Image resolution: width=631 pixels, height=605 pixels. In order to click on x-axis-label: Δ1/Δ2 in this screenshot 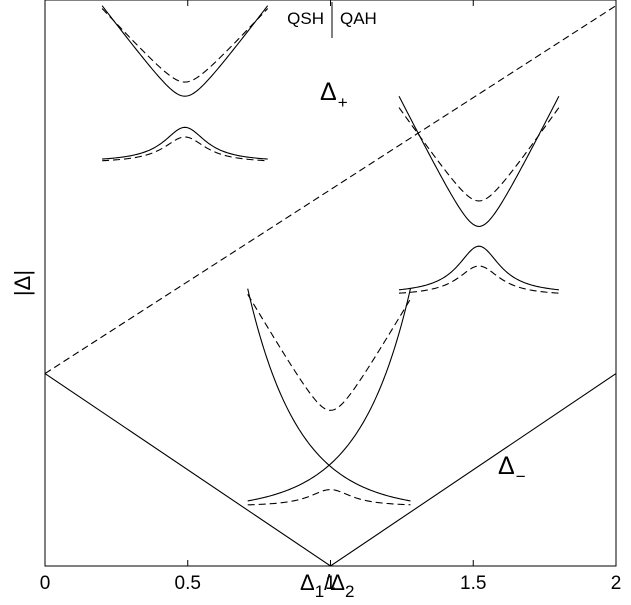, I will do `click(327, 585)`.